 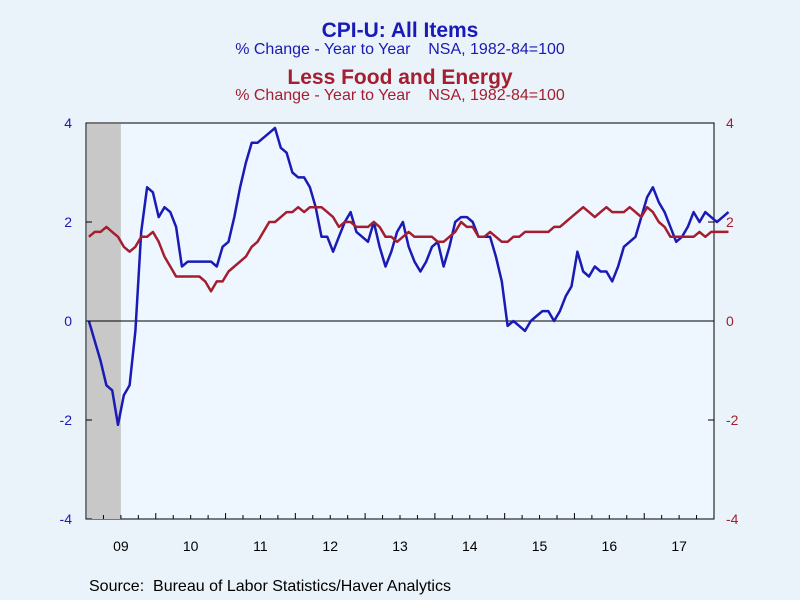 What do you see at coordinates (470, 546) in the screenshot?
I see `x-tick-label: 14` at bounding box center [470, 546].